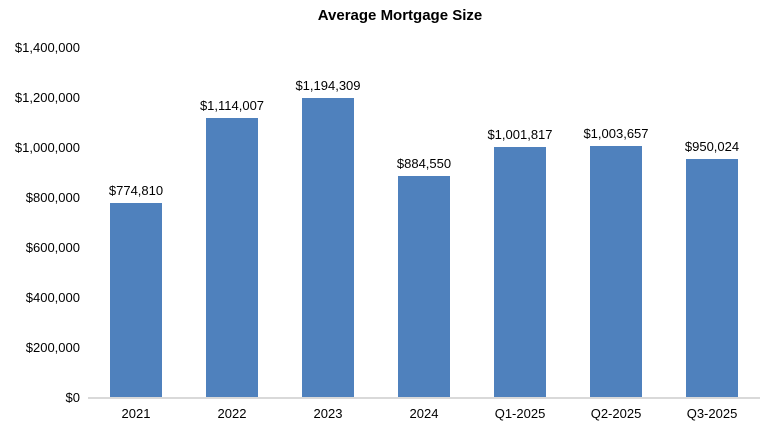  What do you see at coordinates (712, 413) in the screenshot?
I see `x-axis-tick-label: Q3-2025` at bounding box center [712, 413].